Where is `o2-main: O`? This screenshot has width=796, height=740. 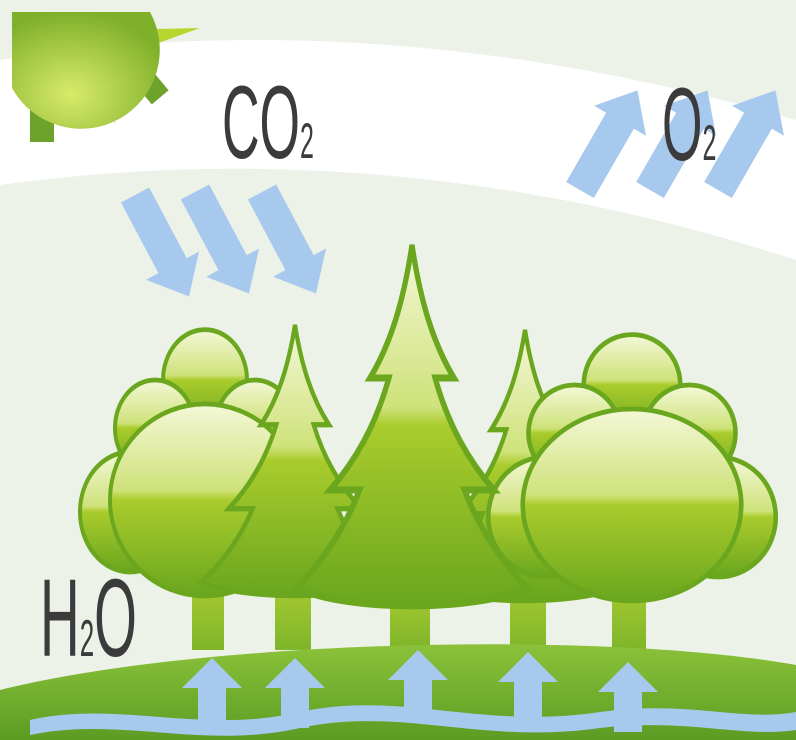
o2-main: O is located at coordinates (682, 125).